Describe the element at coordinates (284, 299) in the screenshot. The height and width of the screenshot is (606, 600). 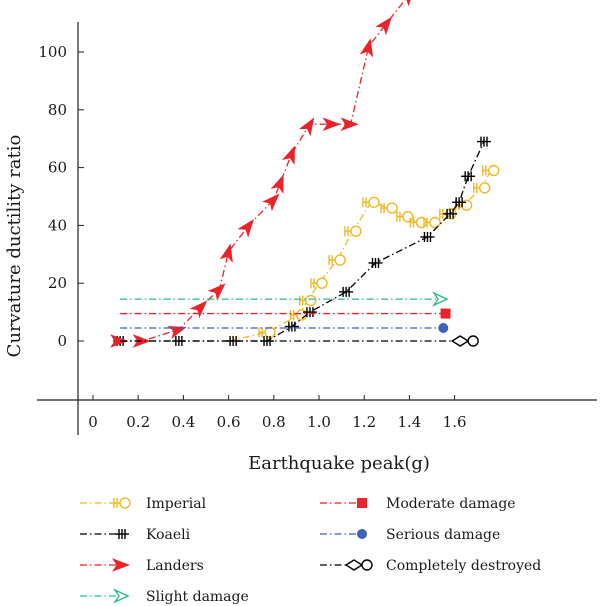
I see `series-slight-damage` at that location.